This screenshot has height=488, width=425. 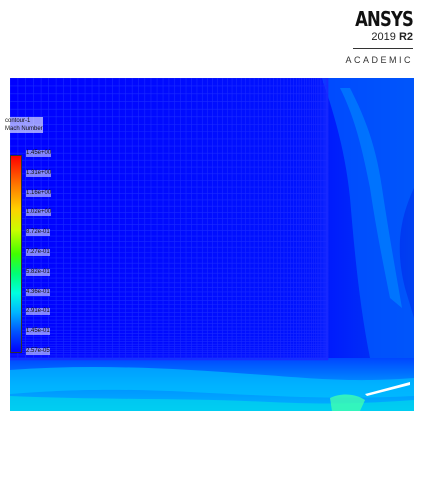 I want to click on brand-name: ANSYS, so click(x=384, y=19).